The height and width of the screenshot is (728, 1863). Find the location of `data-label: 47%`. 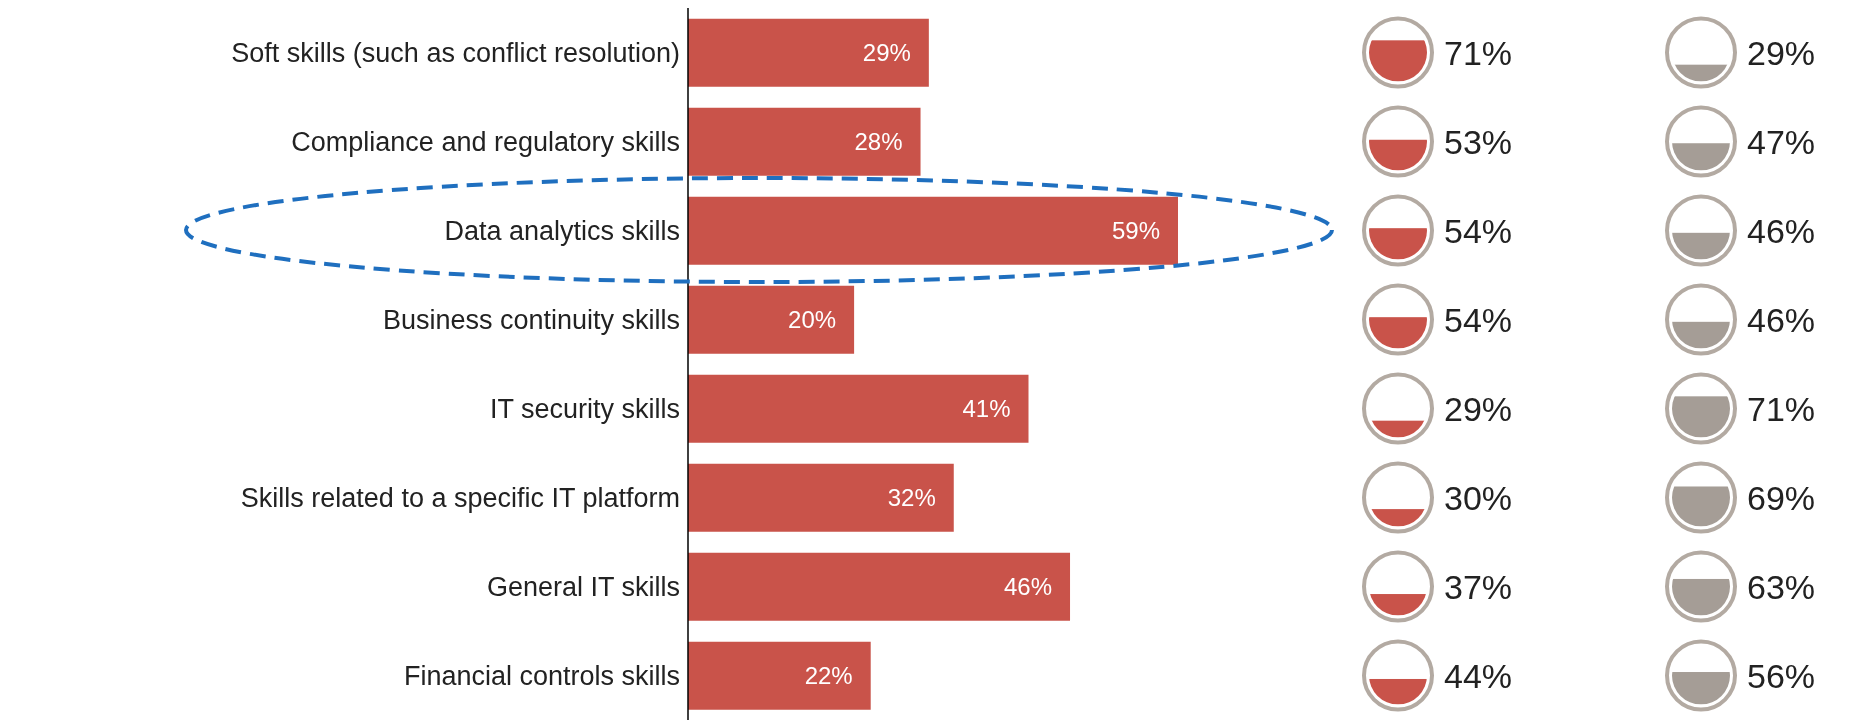

data-label: 47% is located at coordinates (1781, 141).